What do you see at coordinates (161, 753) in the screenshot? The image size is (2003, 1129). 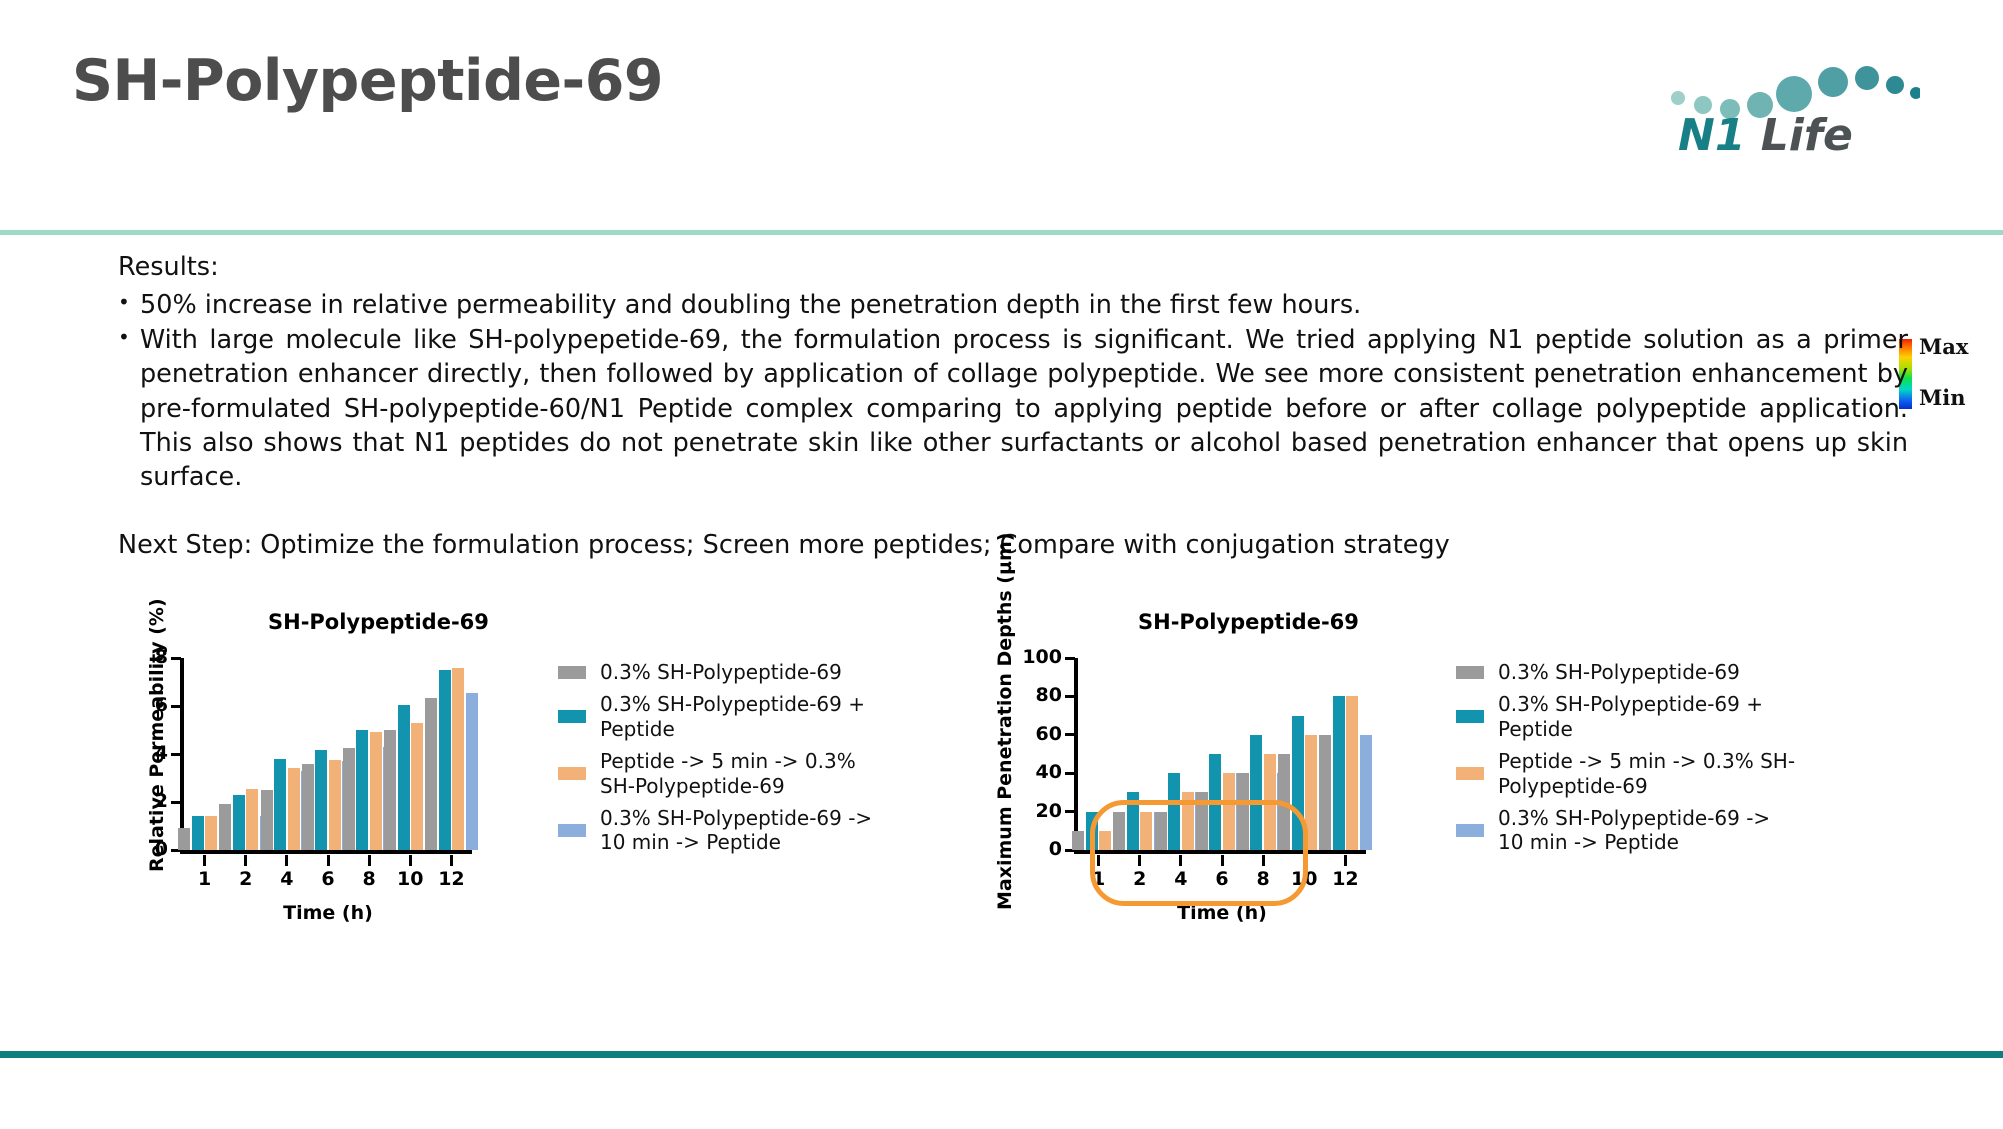 I see `y-axis-tick-label: 4` at bounding box center [161, 753].